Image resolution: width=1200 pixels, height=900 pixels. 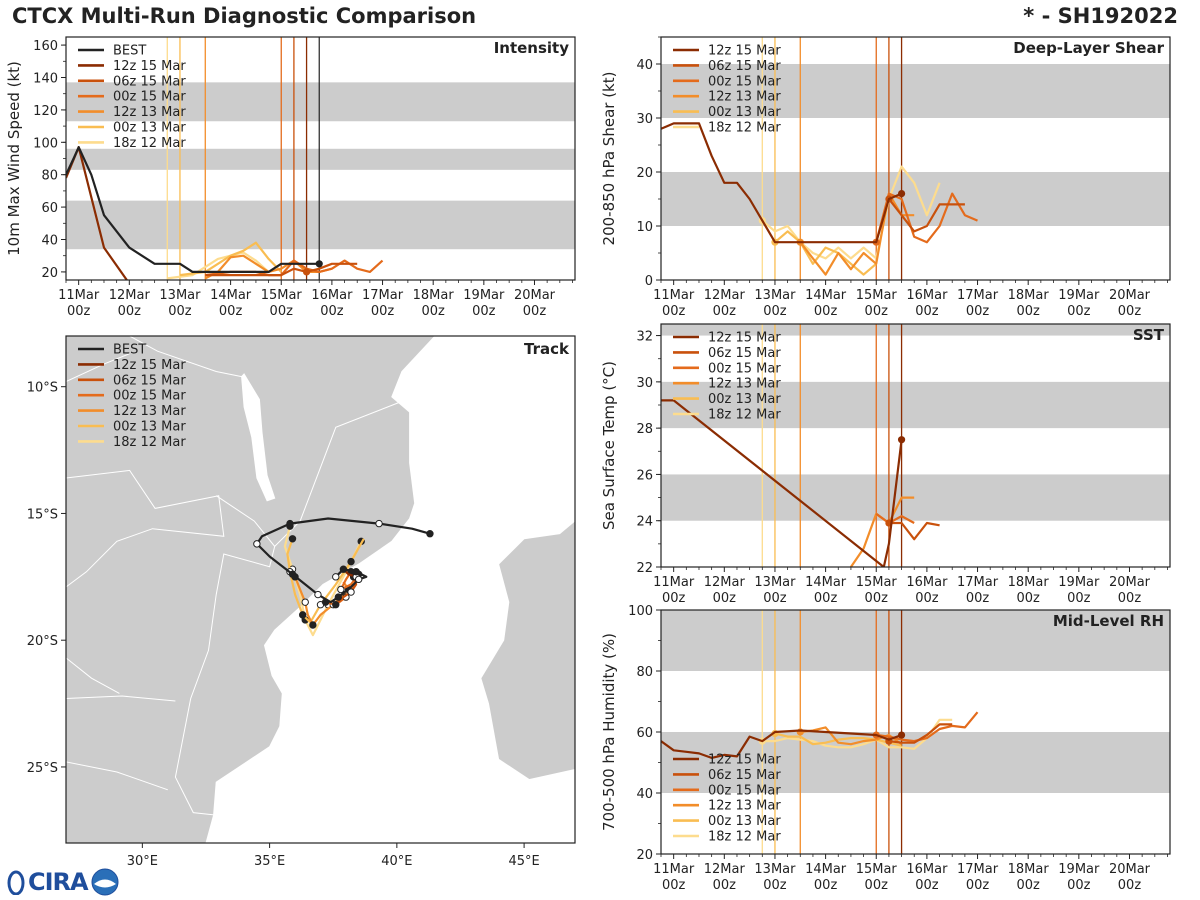 What do you see at coordinates (782, 483) in the screenshot?
I see `sst-series-12z-15-mar` at bounding box center [782, 483].